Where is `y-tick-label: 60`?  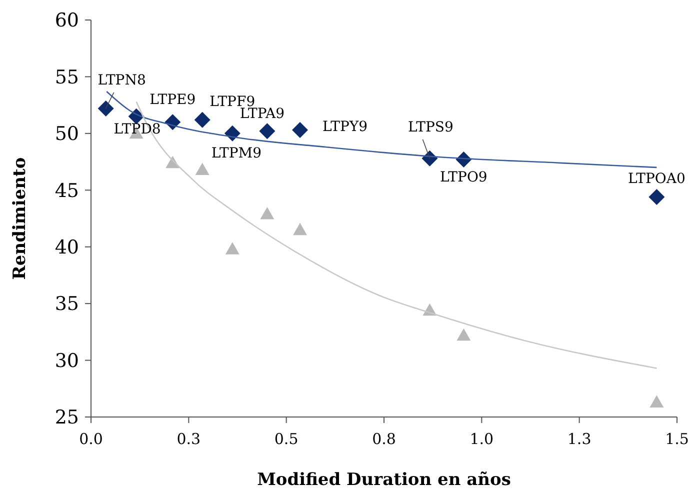 y-tick-label: 60 is located at coordinates (66, 21).